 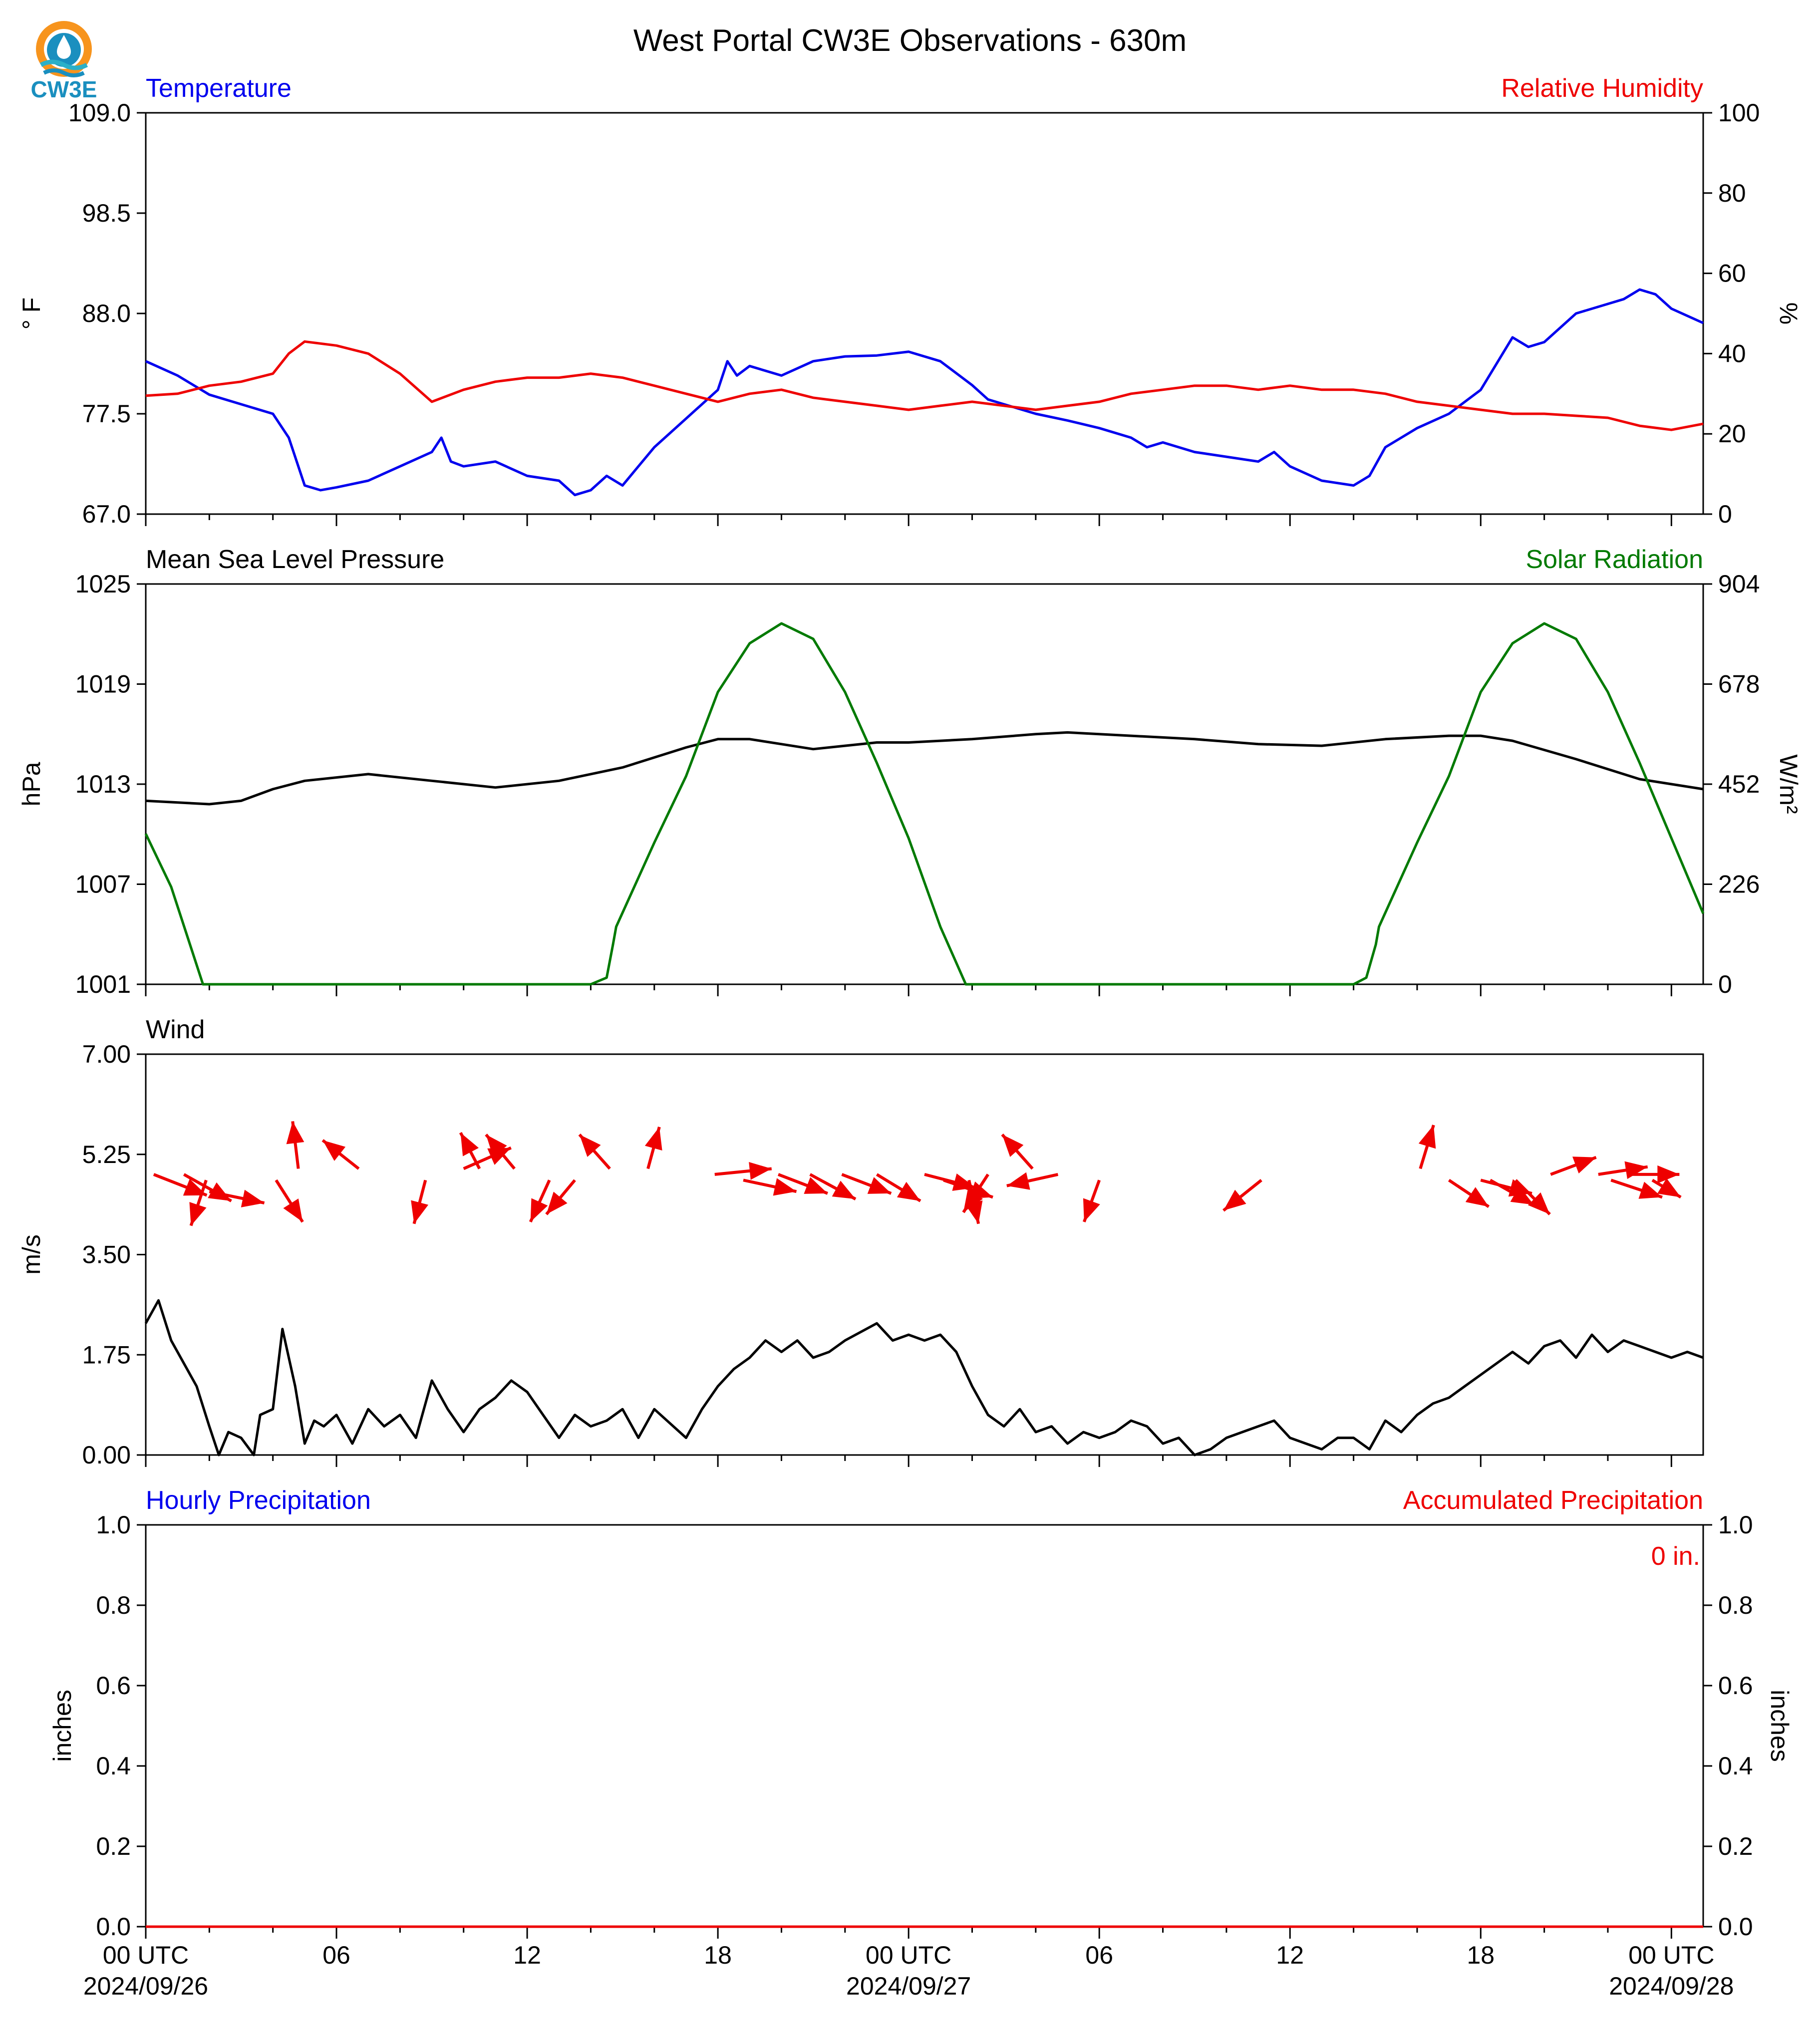 I want to click on y-axis-label-right: %, so click(x=1789, y=313).